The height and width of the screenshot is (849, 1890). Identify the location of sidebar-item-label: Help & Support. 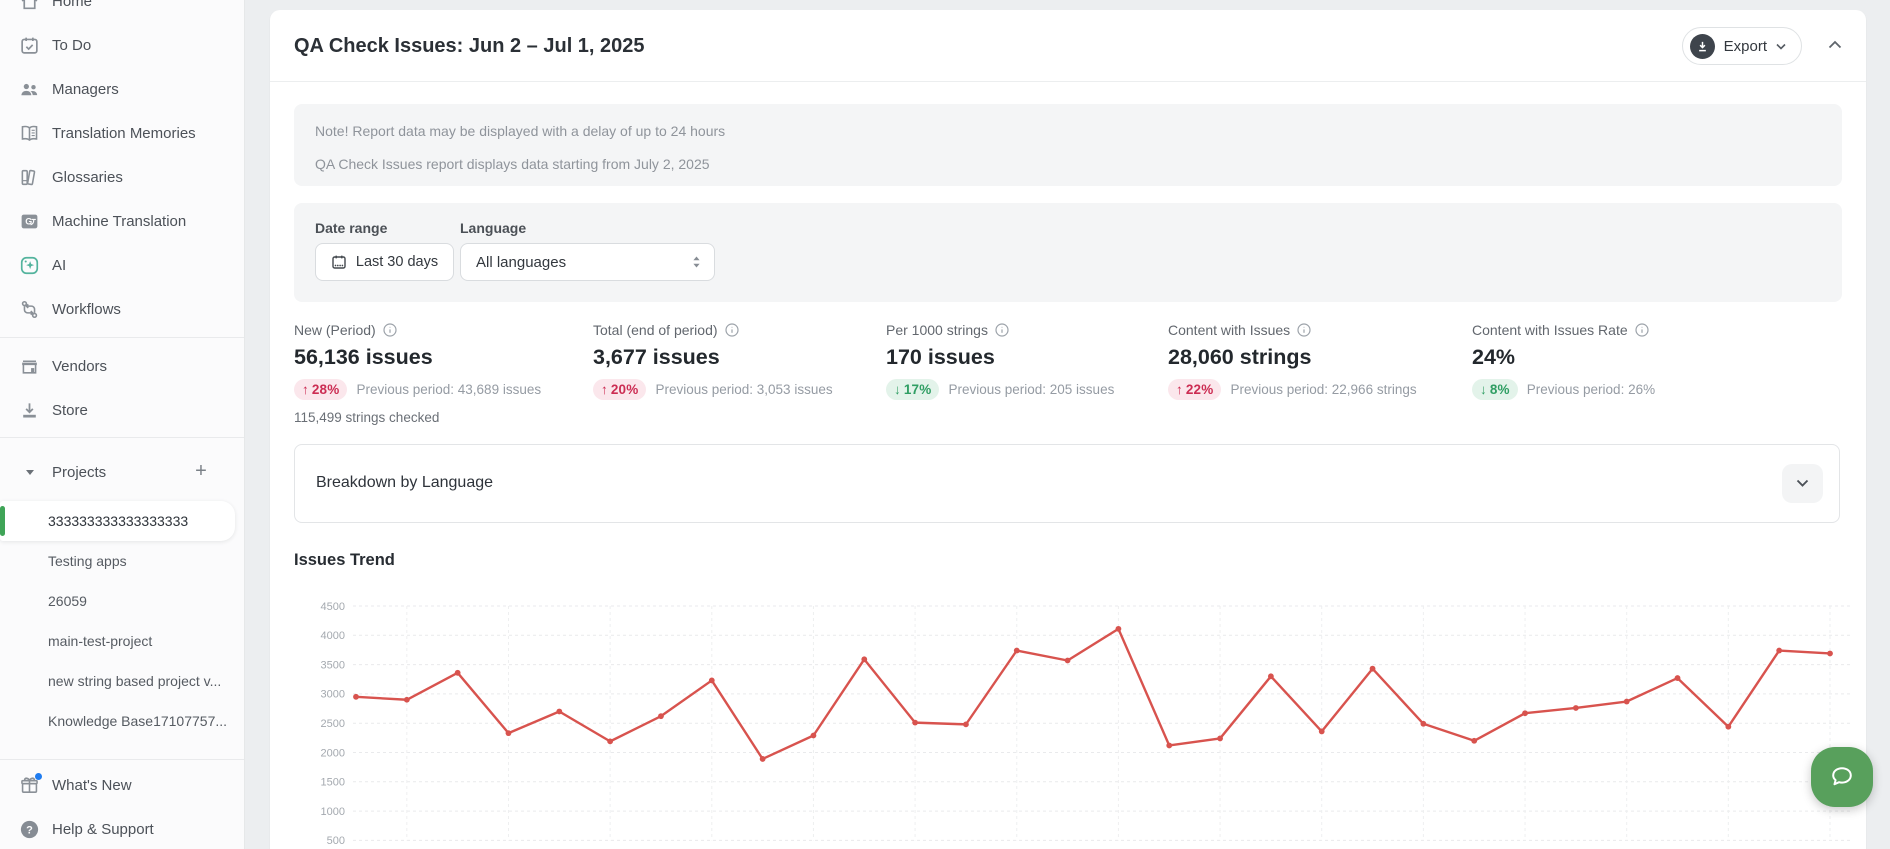
(103, 829).